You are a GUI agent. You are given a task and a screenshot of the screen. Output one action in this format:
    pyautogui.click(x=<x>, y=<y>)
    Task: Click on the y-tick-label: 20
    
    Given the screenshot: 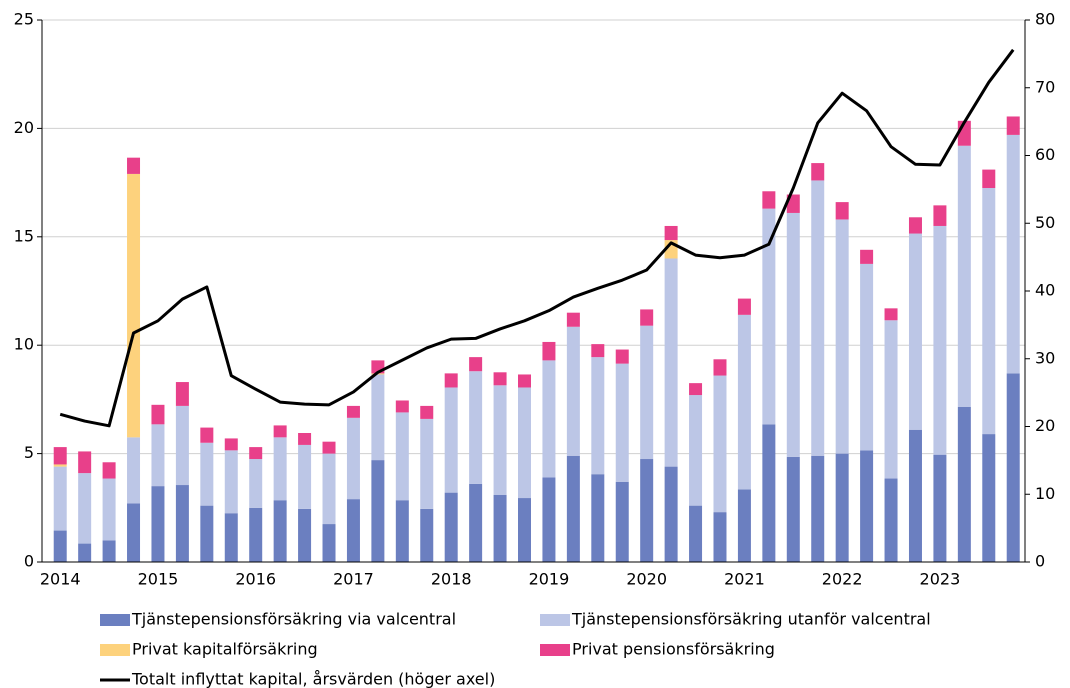 What is the action you would take?
    pyautogui.click(x=24, y=127)
    